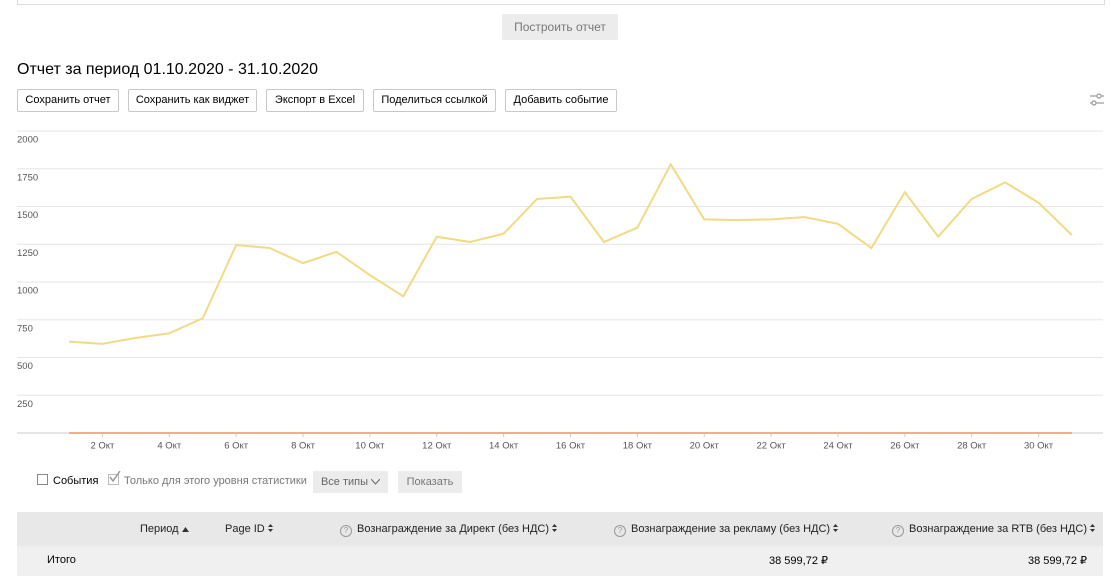  I want to click on table-header, so click(560, 529).